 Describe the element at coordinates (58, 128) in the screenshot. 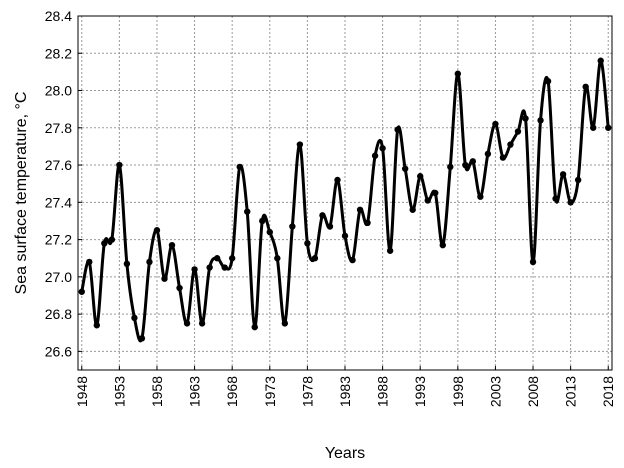

I see `y-tick-label: 27.8` at that location.